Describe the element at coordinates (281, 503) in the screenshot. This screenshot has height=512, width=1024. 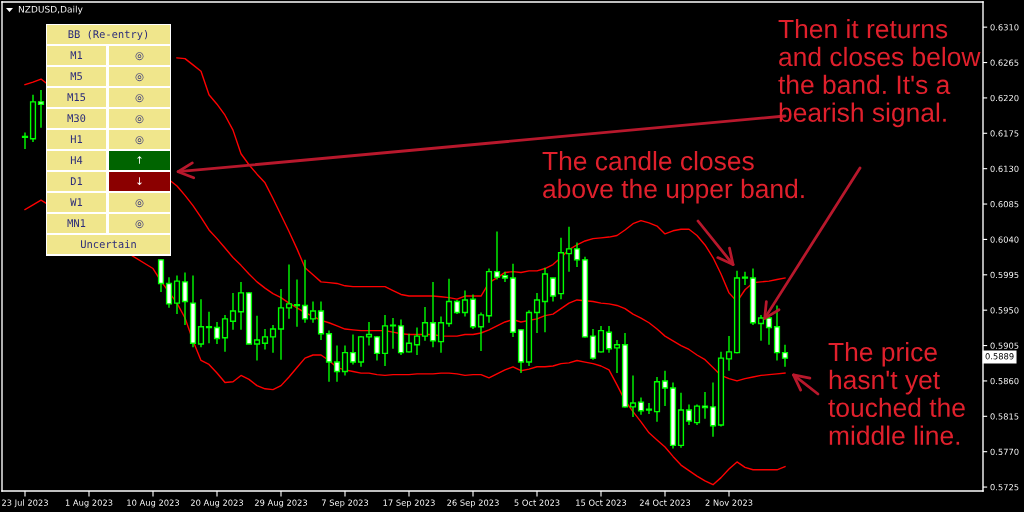
I see `x-tick-label: 29 Aug 2023` at that location.